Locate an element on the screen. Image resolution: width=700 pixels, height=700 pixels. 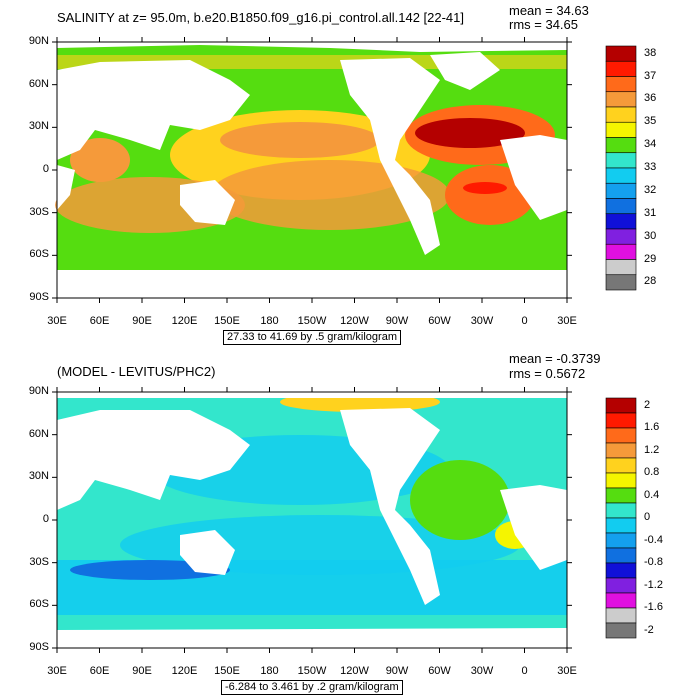
bottom-colorbar-label: -0.4 is located at coordinates (653, 539).